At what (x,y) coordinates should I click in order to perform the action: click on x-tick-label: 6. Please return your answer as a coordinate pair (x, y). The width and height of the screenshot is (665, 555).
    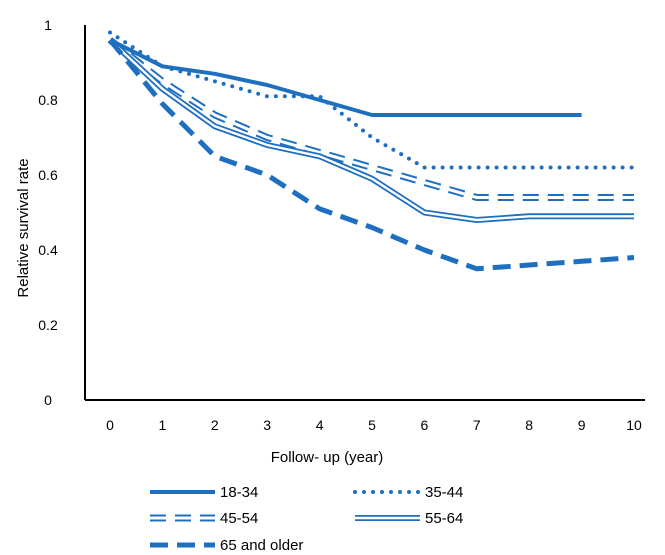
    Looking at the image, I should click on (425, 425).